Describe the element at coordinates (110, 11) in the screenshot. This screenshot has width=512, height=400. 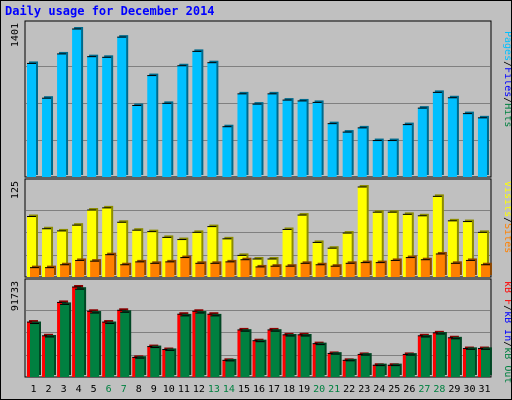
I see `chart-title: Daily usage for December 2014` at that location.